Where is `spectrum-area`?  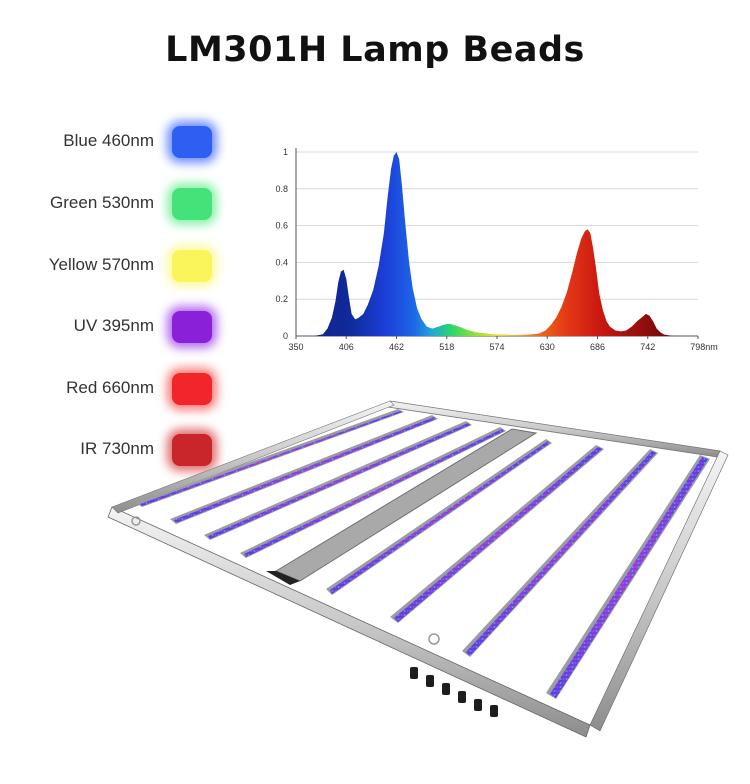
spectrum-area is located at coordinates (494, 244).